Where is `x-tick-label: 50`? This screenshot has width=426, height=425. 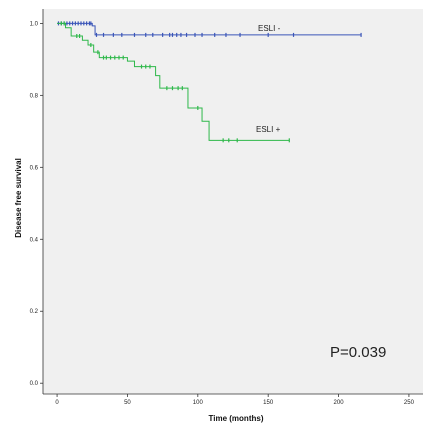 x-tick-label: 50 is located at coordinates (127, 403).